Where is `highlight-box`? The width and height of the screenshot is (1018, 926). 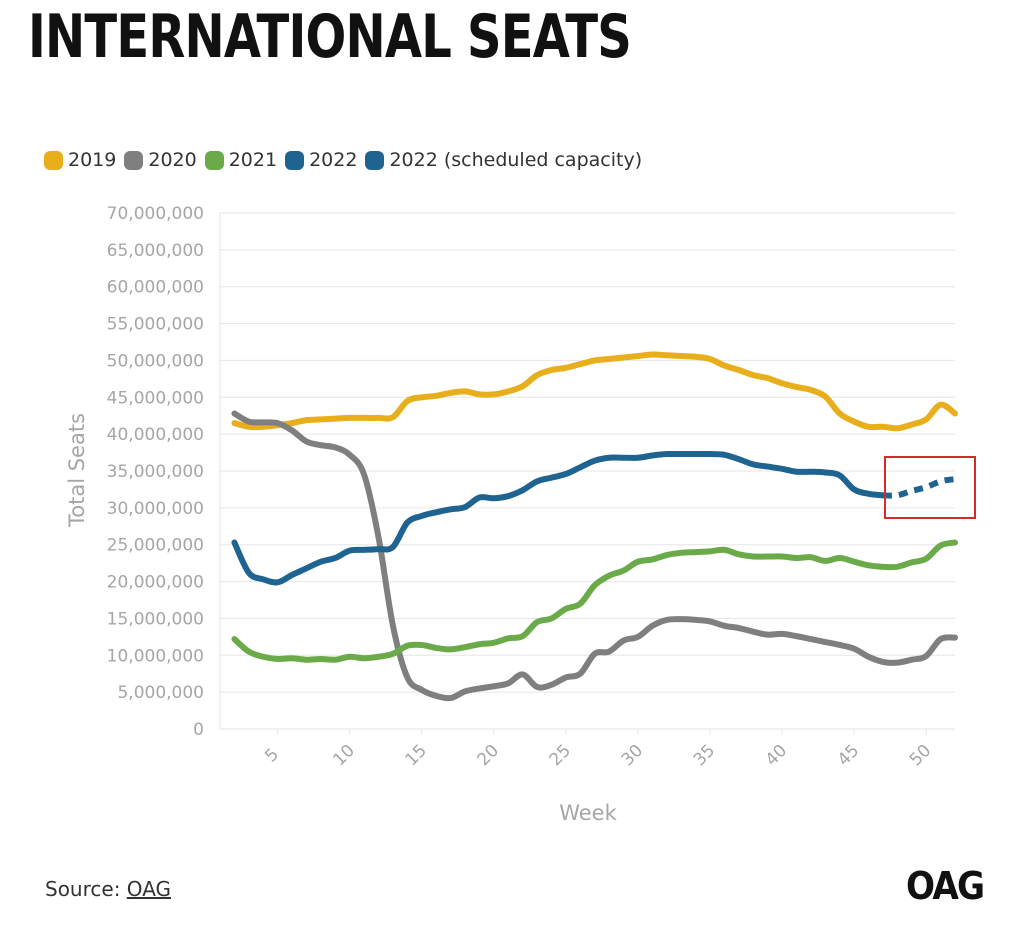
highlight-box is located at coordinates (930, 487).